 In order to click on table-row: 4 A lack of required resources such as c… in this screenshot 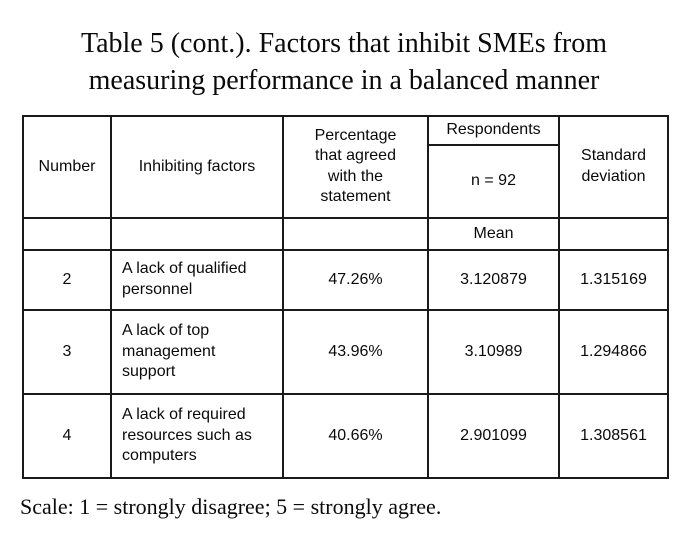, I will do `click(345, 435)`.